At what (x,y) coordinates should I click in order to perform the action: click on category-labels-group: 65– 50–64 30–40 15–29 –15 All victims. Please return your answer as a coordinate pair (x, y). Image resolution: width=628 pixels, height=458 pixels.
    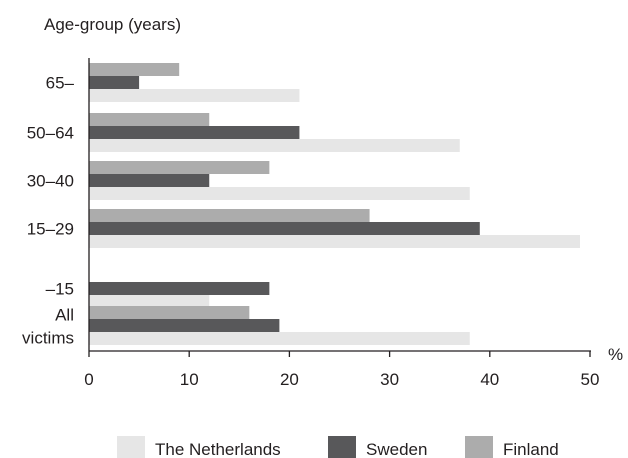
    Looking at the image, I should click on (48, 211).